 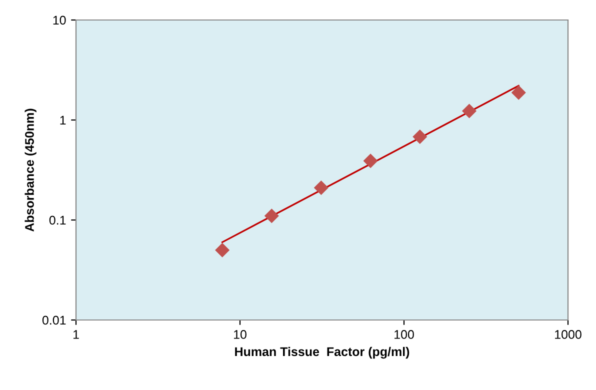 What do you see at coordinates (59, 20) in the screenshot?
I see `y-tick-label: 10` at bounding box center [59, 20].